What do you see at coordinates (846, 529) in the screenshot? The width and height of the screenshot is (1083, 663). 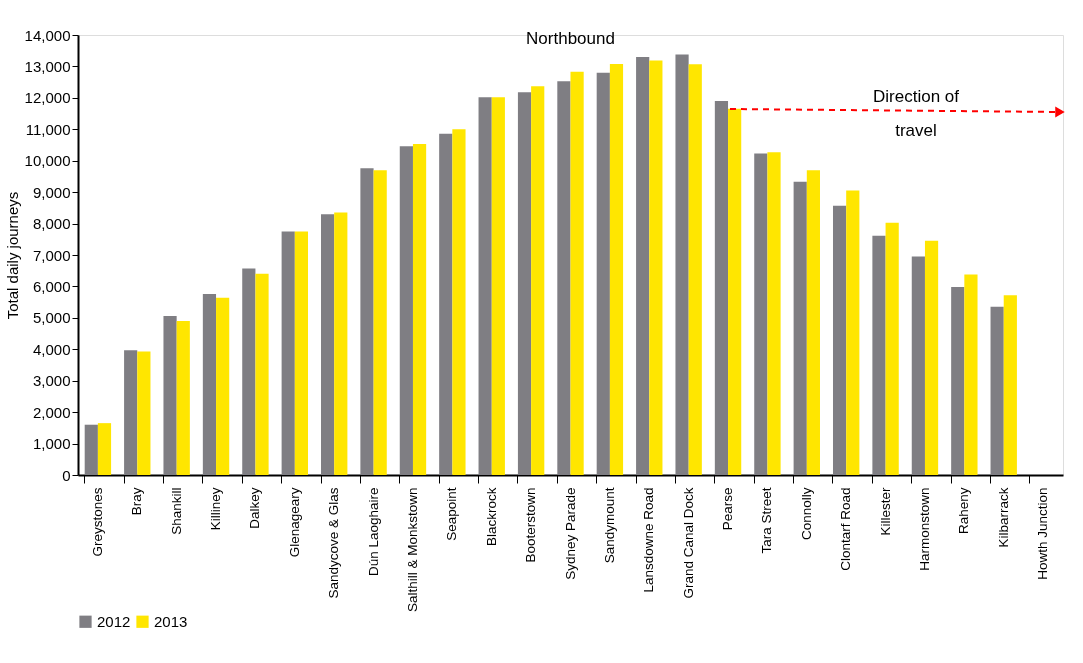 I see `x-tick-label: Clontarf Road` at bounding box center [846, 529].